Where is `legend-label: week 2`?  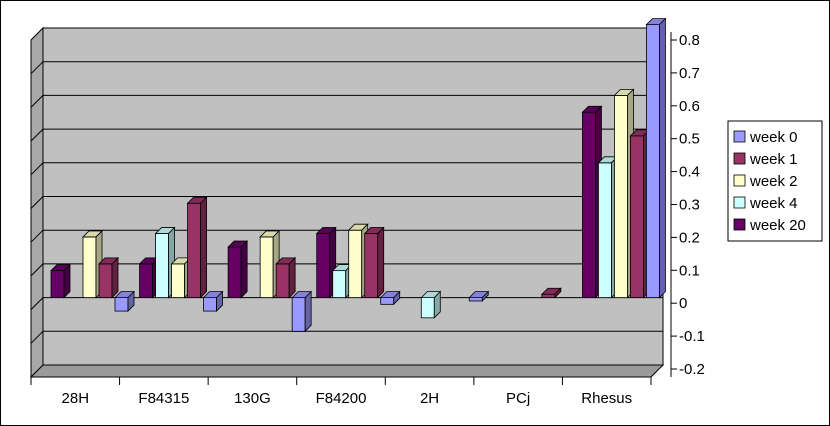 legend-label: week 2 is located at coordinates (773, 181).